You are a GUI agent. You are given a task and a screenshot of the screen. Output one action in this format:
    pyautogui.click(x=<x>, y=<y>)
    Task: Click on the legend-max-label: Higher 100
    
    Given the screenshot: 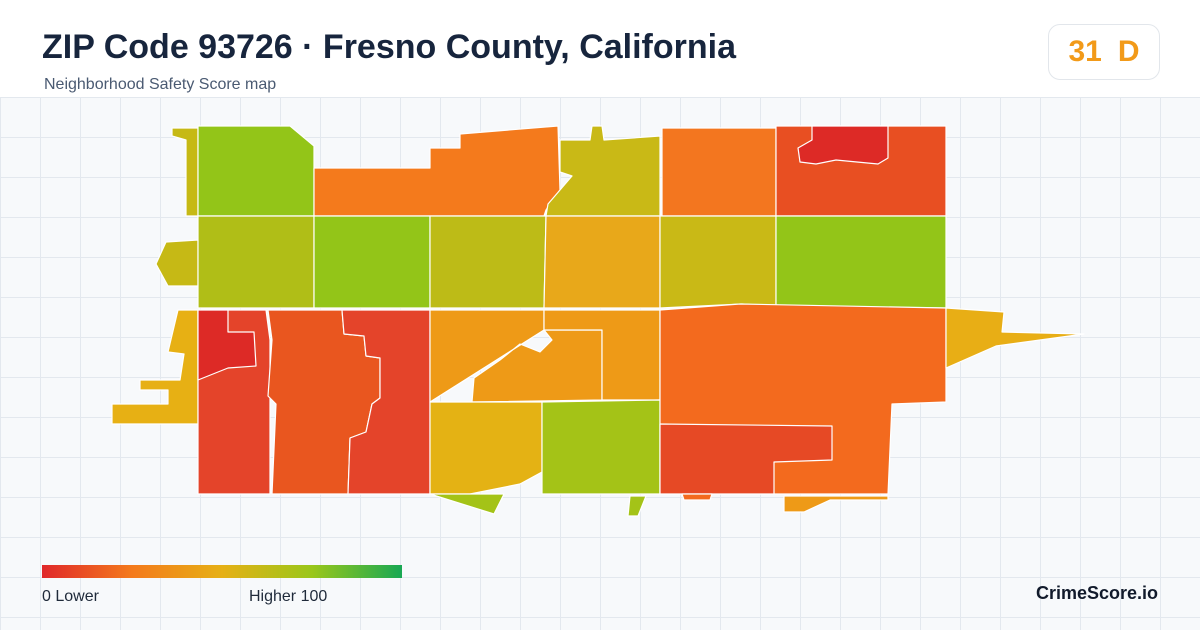 What is the action you would take?
    pyautogui.click(x=288, y=596)
    